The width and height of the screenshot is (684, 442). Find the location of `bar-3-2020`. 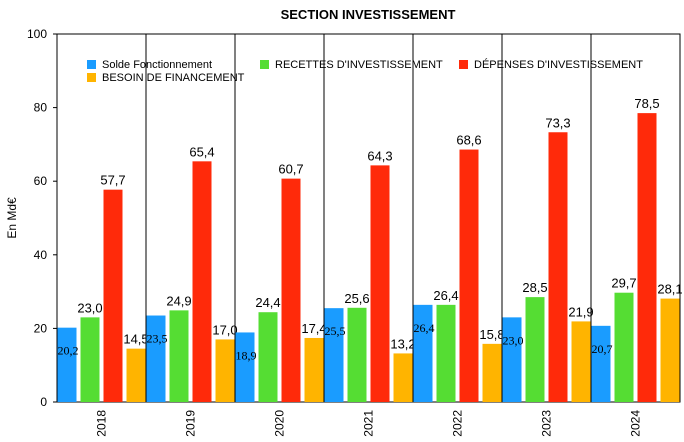

bar-3-2020 is located at coordinates (314, 369).